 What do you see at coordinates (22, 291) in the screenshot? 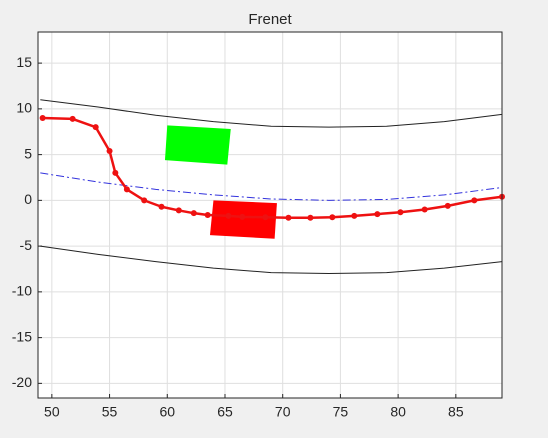
I see `y-tick-label: -10` at bounding box center [22, 291].